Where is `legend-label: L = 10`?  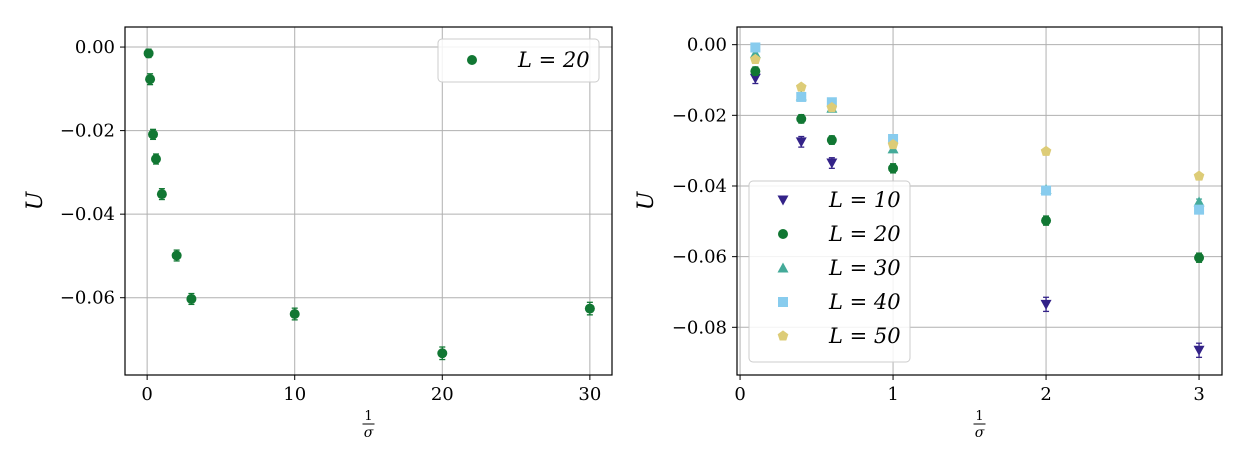 legend-label: L = 10 is located at coordinates (864, 200).